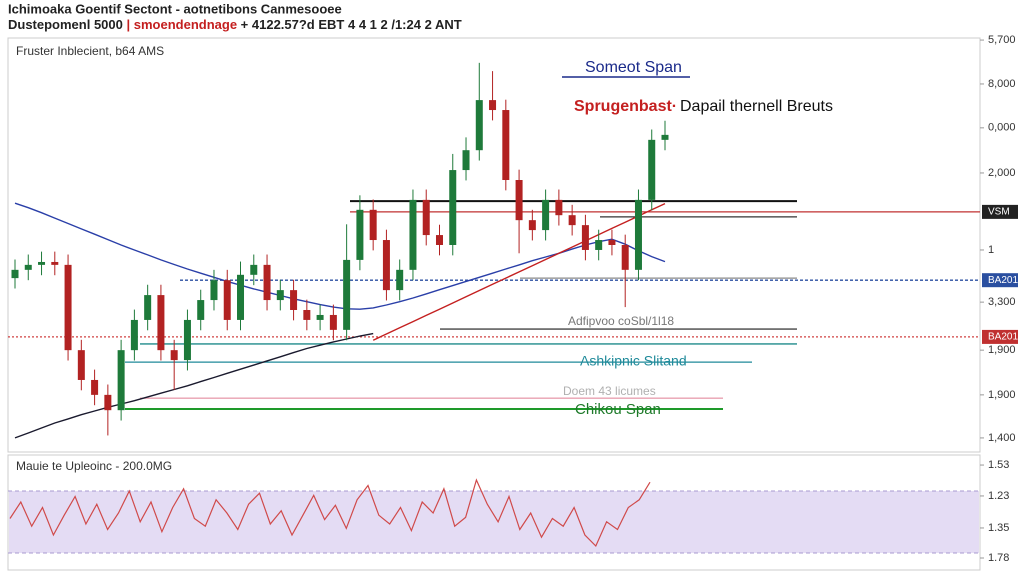 This screenshot has width=1024, height=576. Describe the element at coordinates (351, 24) in the screenshot. I see `header-part: + 4122.57?d EBT 4 4 1 2 /1:24 2 ANT` at that location.